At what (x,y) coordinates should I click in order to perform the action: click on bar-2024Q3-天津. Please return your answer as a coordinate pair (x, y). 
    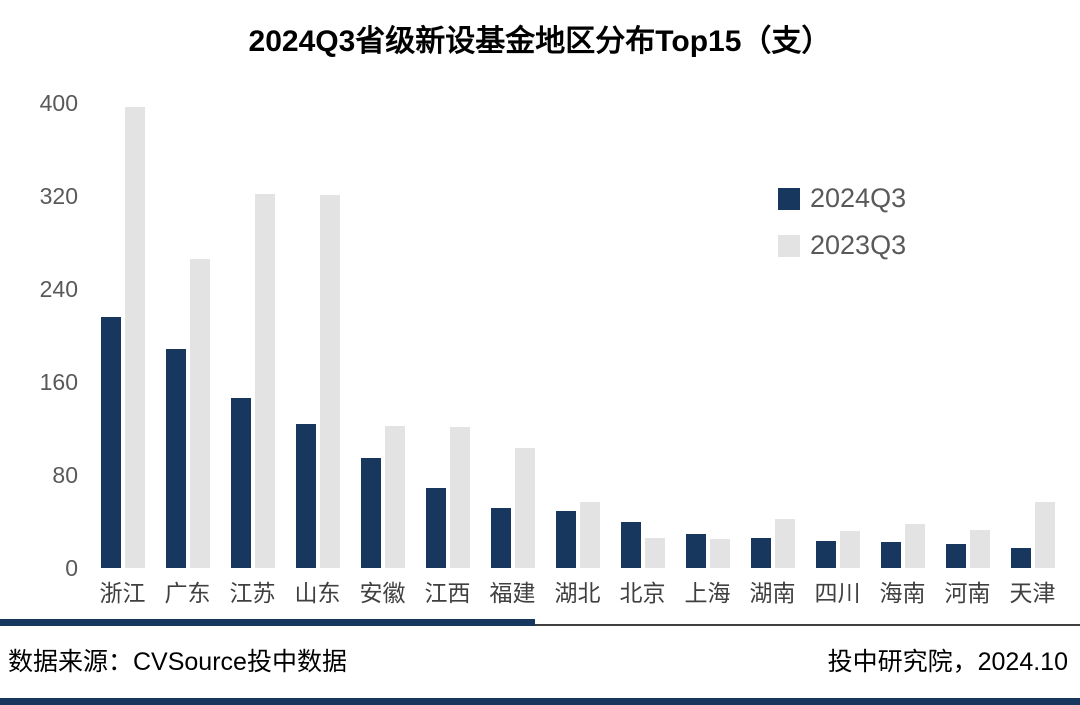
    Looking at the image, I should click on (1020, 558).